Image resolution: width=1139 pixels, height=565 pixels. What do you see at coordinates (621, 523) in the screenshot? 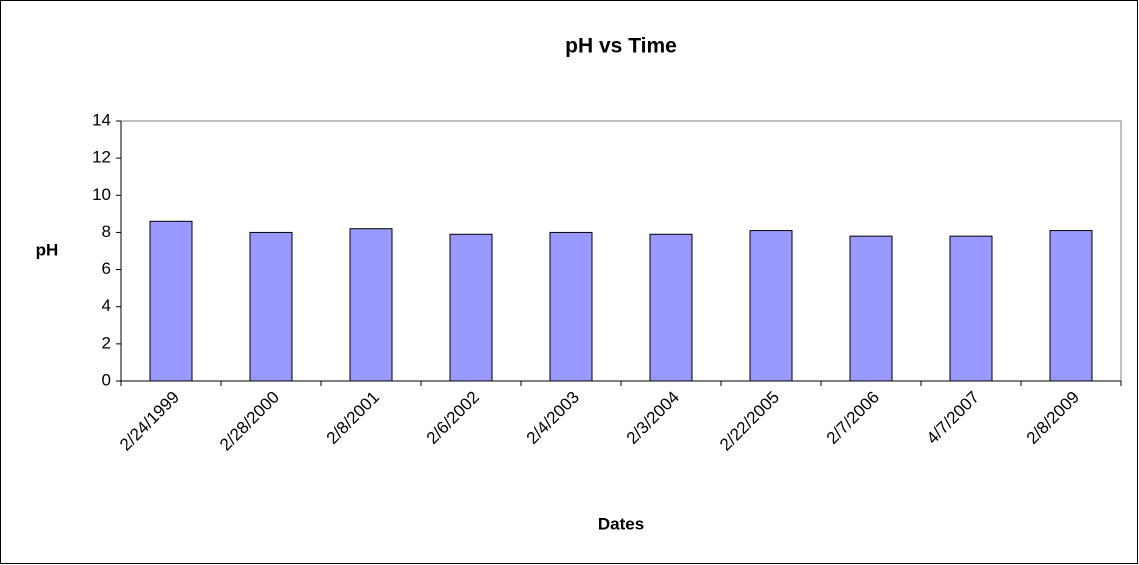
I see `x-axis-label: Dates` at bounding box center [621, 523].